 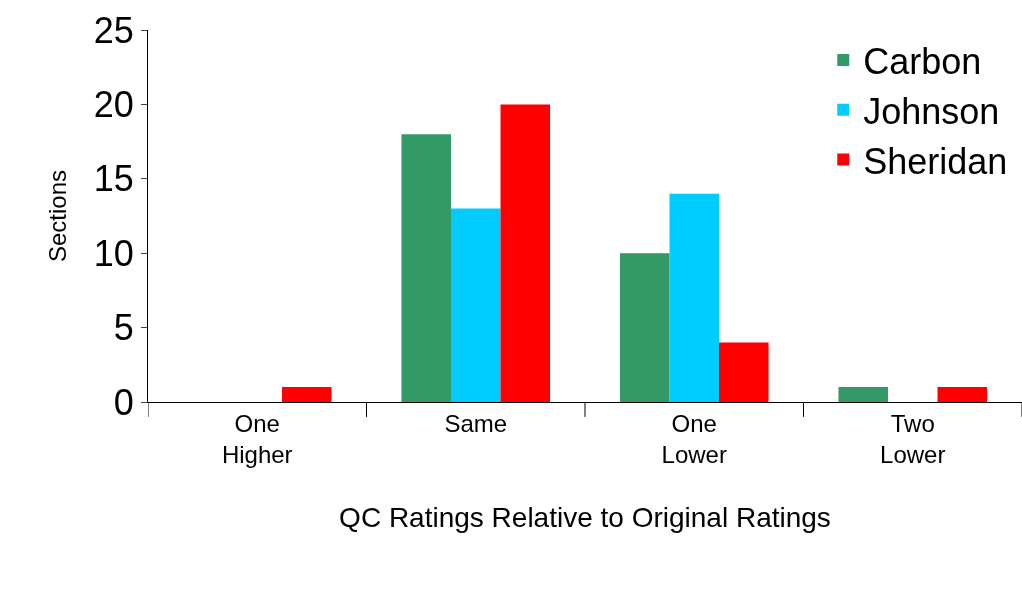 I want to click on x-tick-label: One Higher, so click(x=257, y=438).